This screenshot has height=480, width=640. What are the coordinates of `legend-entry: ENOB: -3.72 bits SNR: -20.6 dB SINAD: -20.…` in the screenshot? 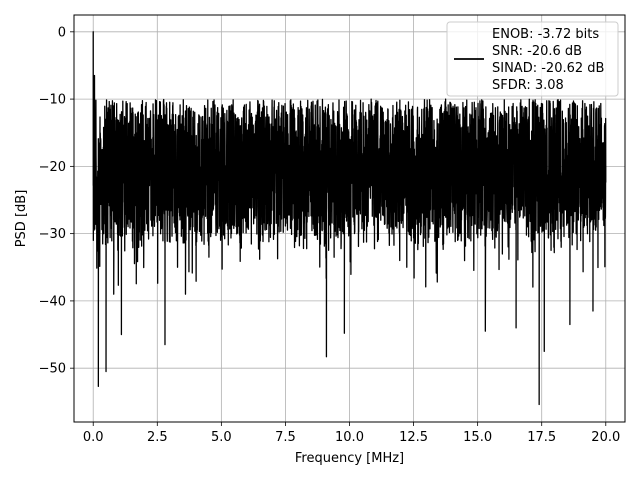 It's located at (548, 60).